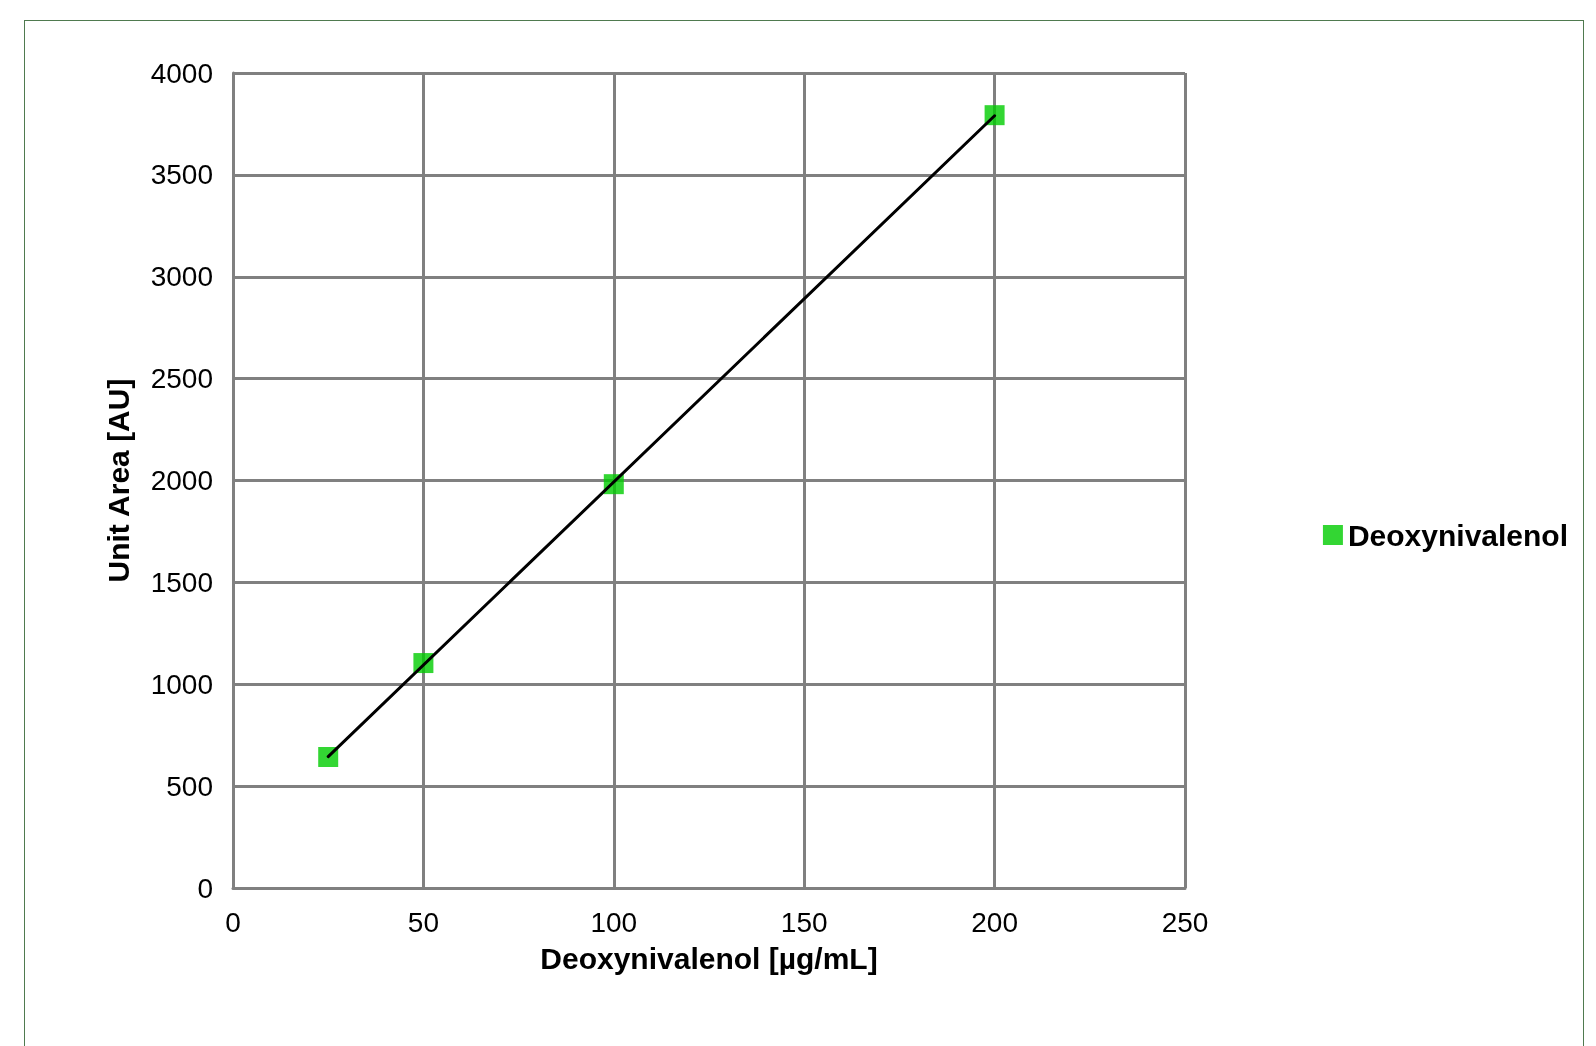 This screenshot has width=1596, height=1046. Describe the element at coordinates (181, 684) in the screenshot. I see `y-tick-label: 1000` at that location.